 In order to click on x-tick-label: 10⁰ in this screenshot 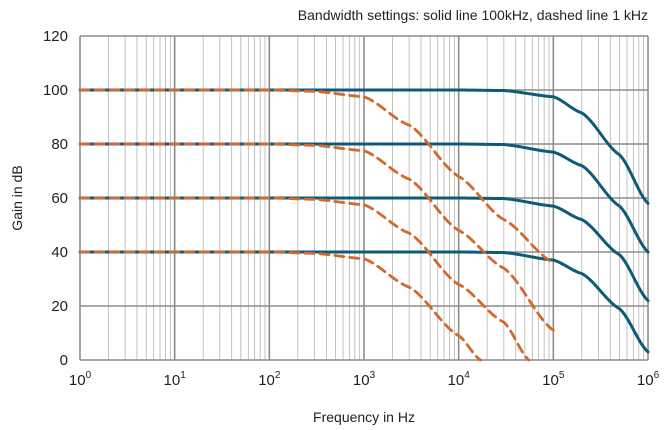, I will do `click(80, 379)`.